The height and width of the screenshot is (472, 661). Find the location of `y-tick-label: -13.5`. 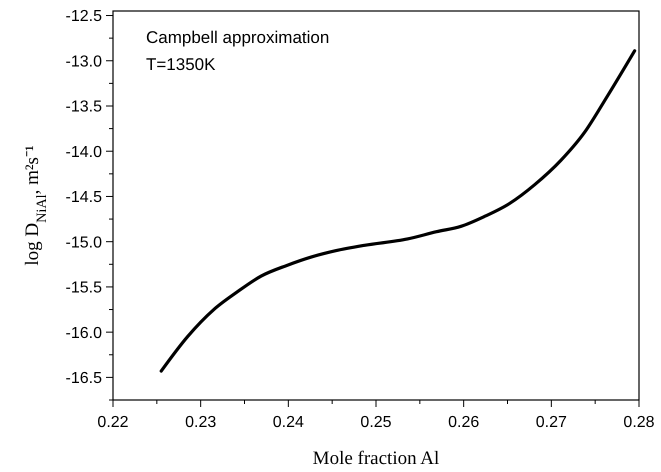

y-tick-label: -13.5 is located at coordinates (84, 107).